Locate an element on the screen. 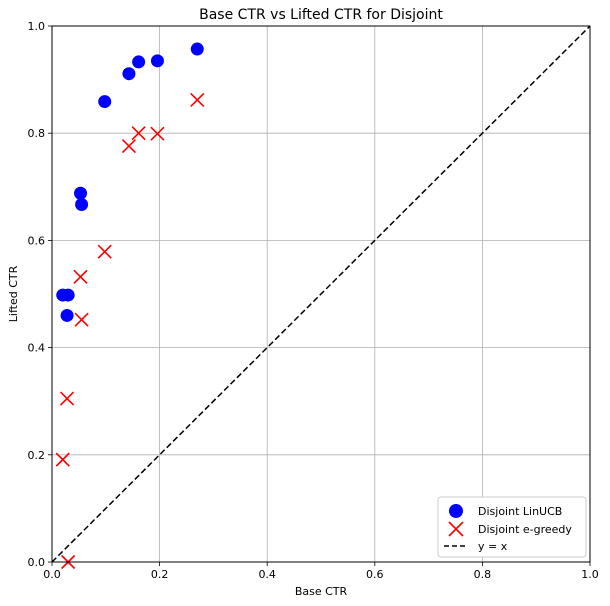 This screenshot has width=610, height=606. y-tick-label: 0.0 is located at coordinates (37, 562).